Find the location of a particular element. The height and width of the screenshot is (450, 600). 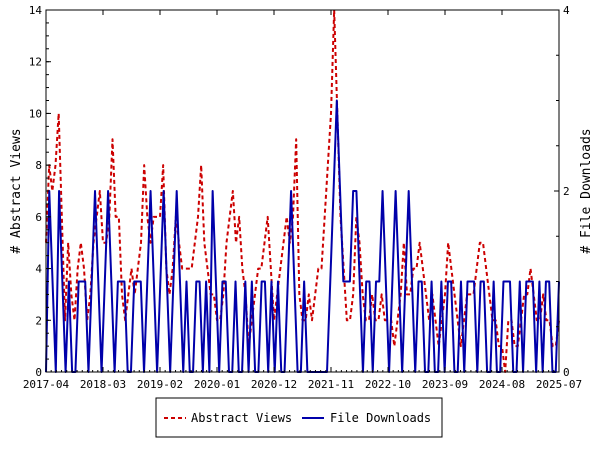

x-tick-label: 2018-03 is located at coordinates (103, 384).